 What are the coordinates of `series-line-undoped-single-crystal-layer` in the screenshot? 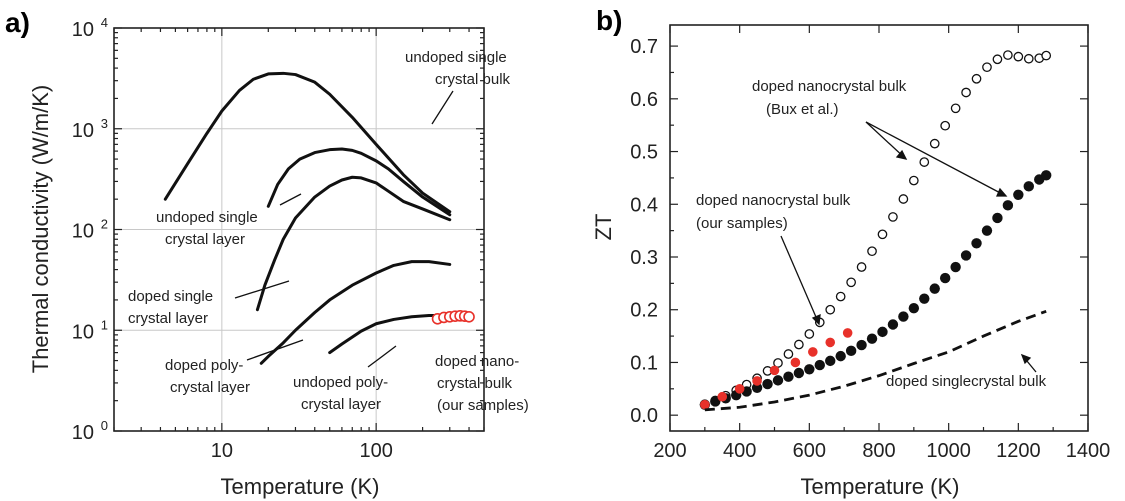 It's located at (359, 182).